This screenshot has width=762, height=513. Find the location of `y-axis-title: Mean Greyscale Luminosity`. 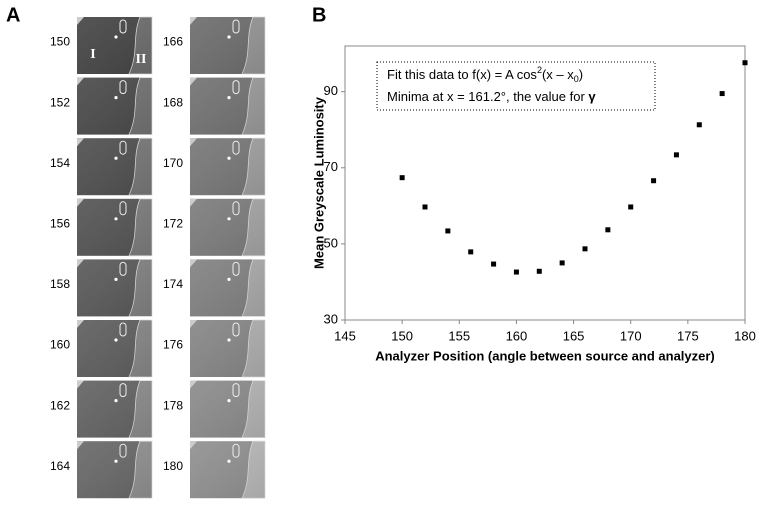

y-axis-title: Mean Greyscale Luminosity is located at coordinates (318, 182).